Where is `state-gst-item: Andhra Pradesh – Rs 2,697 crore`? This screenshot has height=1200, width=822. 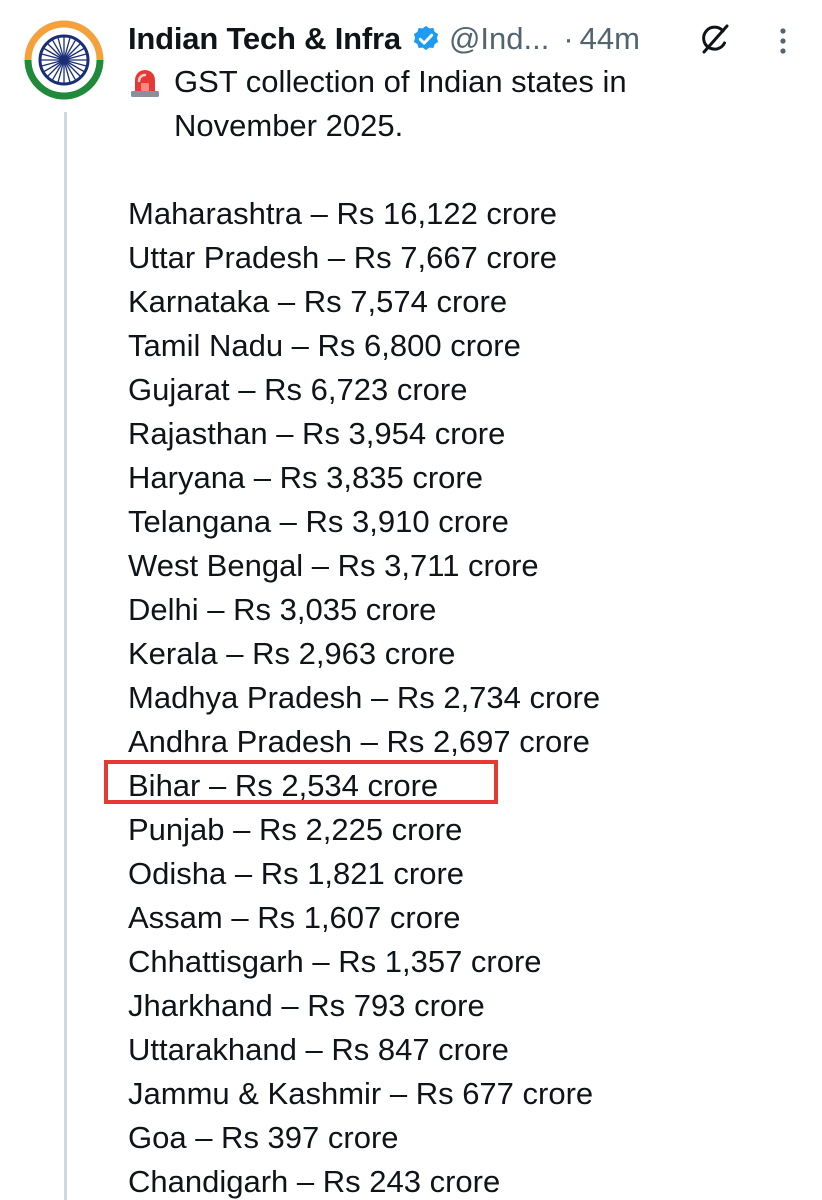 state-gst-item: Andhra Pradesh – Rs 2,697 crore is located at coordinates (359, 741).